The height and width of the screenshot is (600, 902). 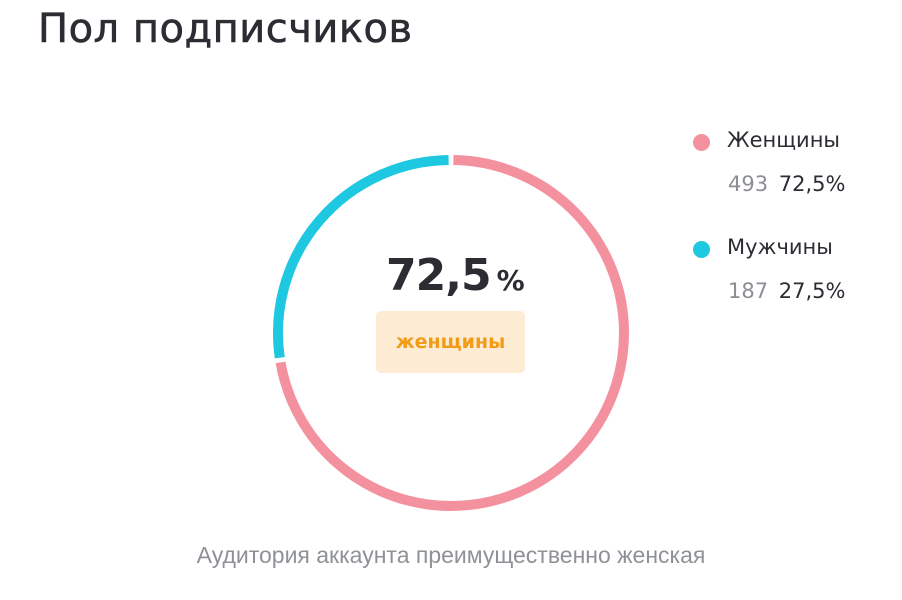 What do you see at coordinates (701, 249) in the screenshot?
I see `legend-dot-men` at bounding box center [701, 249].